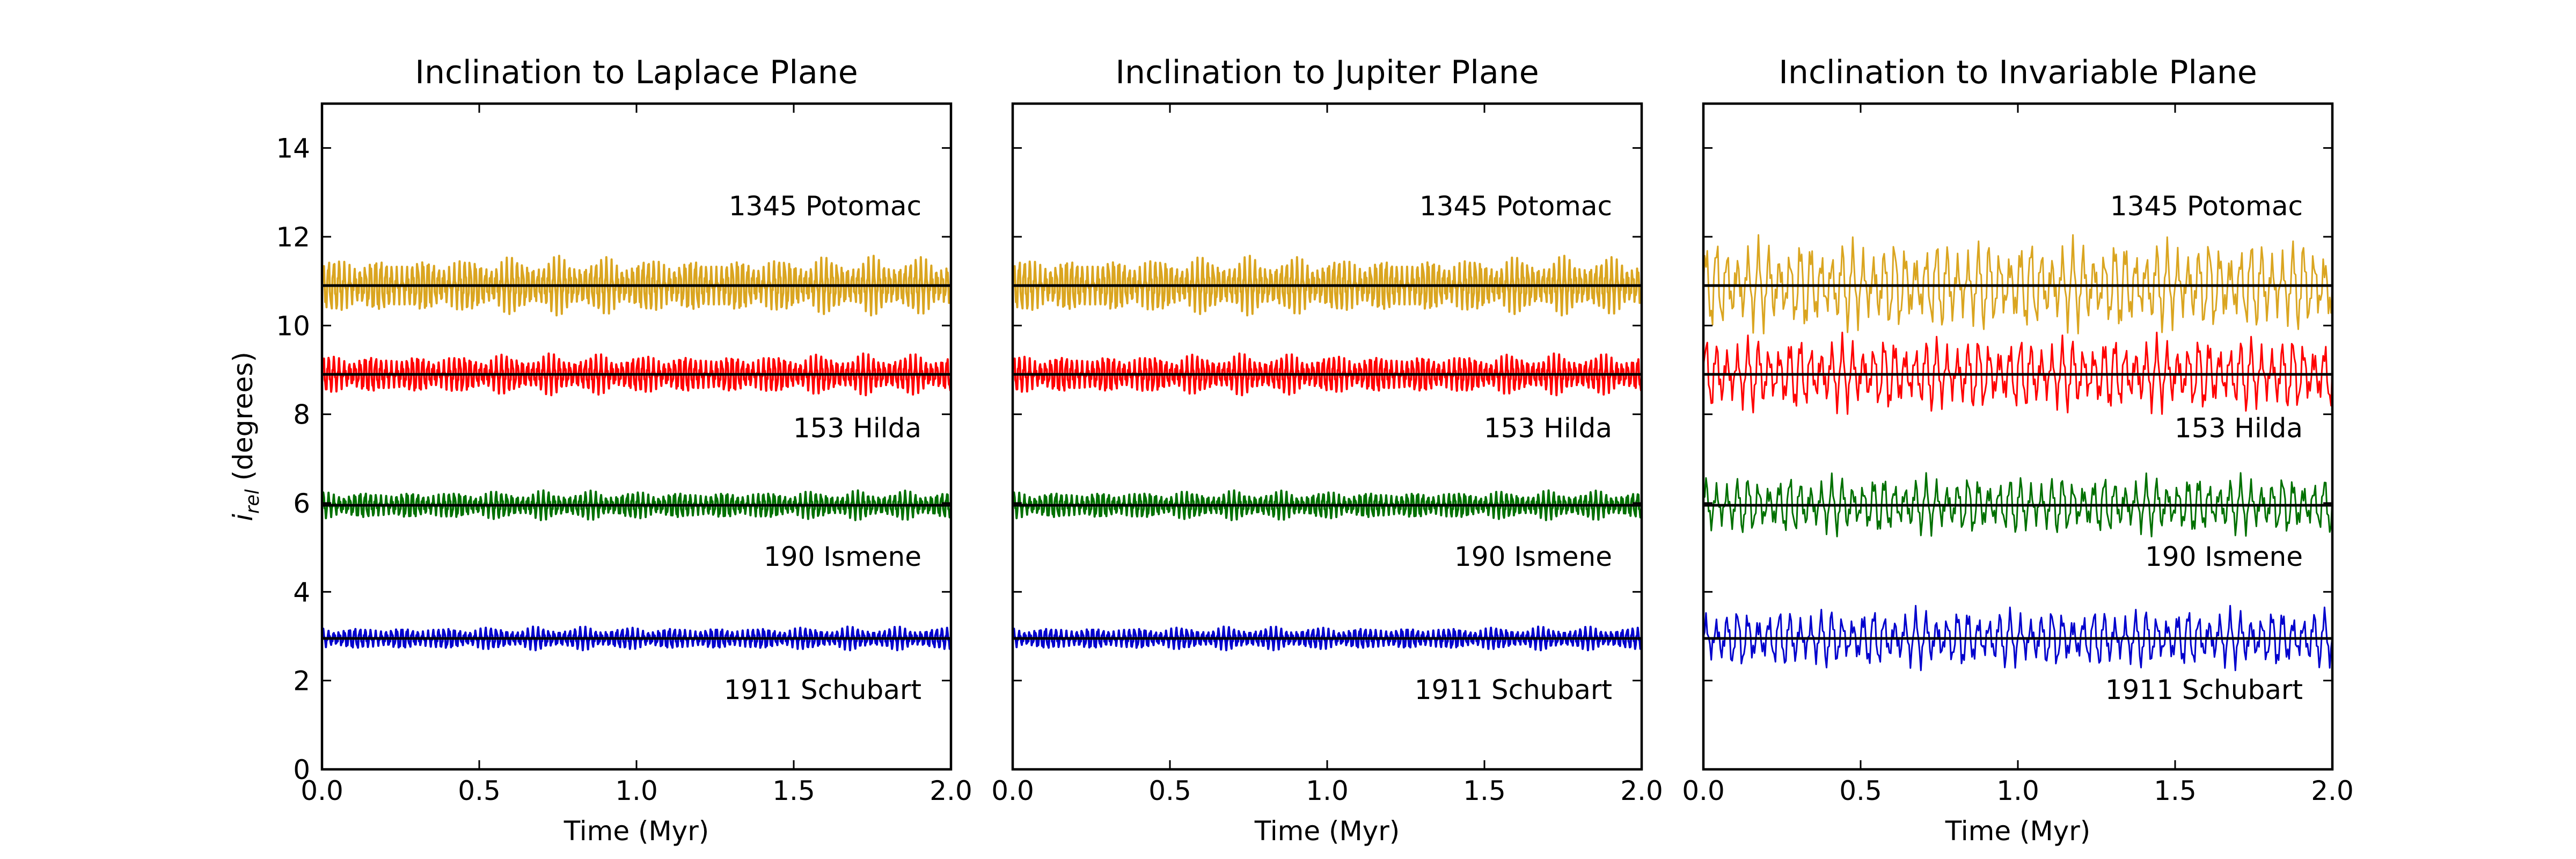  Describe the element at coordinates (293, 148) in the screenshot. I see `y-tick-label: 14` at that location.